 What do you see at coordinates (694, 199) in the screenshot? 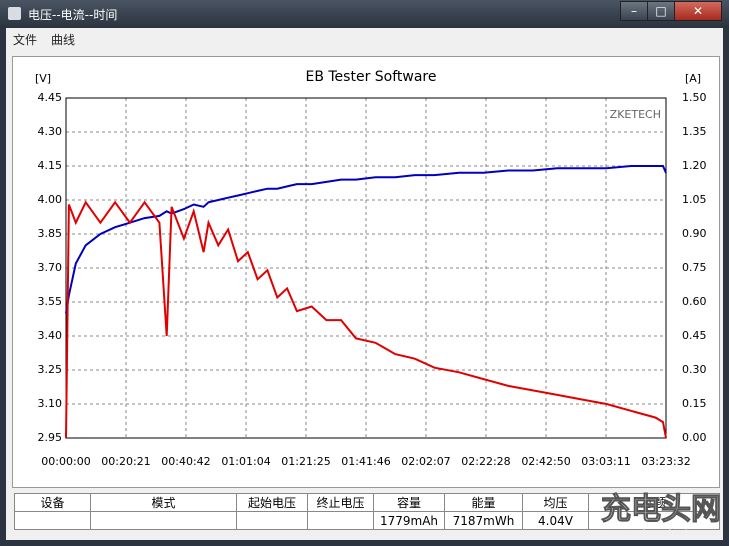
I see `y2-tick-label: 1.05` at bounding box center [694, 199].